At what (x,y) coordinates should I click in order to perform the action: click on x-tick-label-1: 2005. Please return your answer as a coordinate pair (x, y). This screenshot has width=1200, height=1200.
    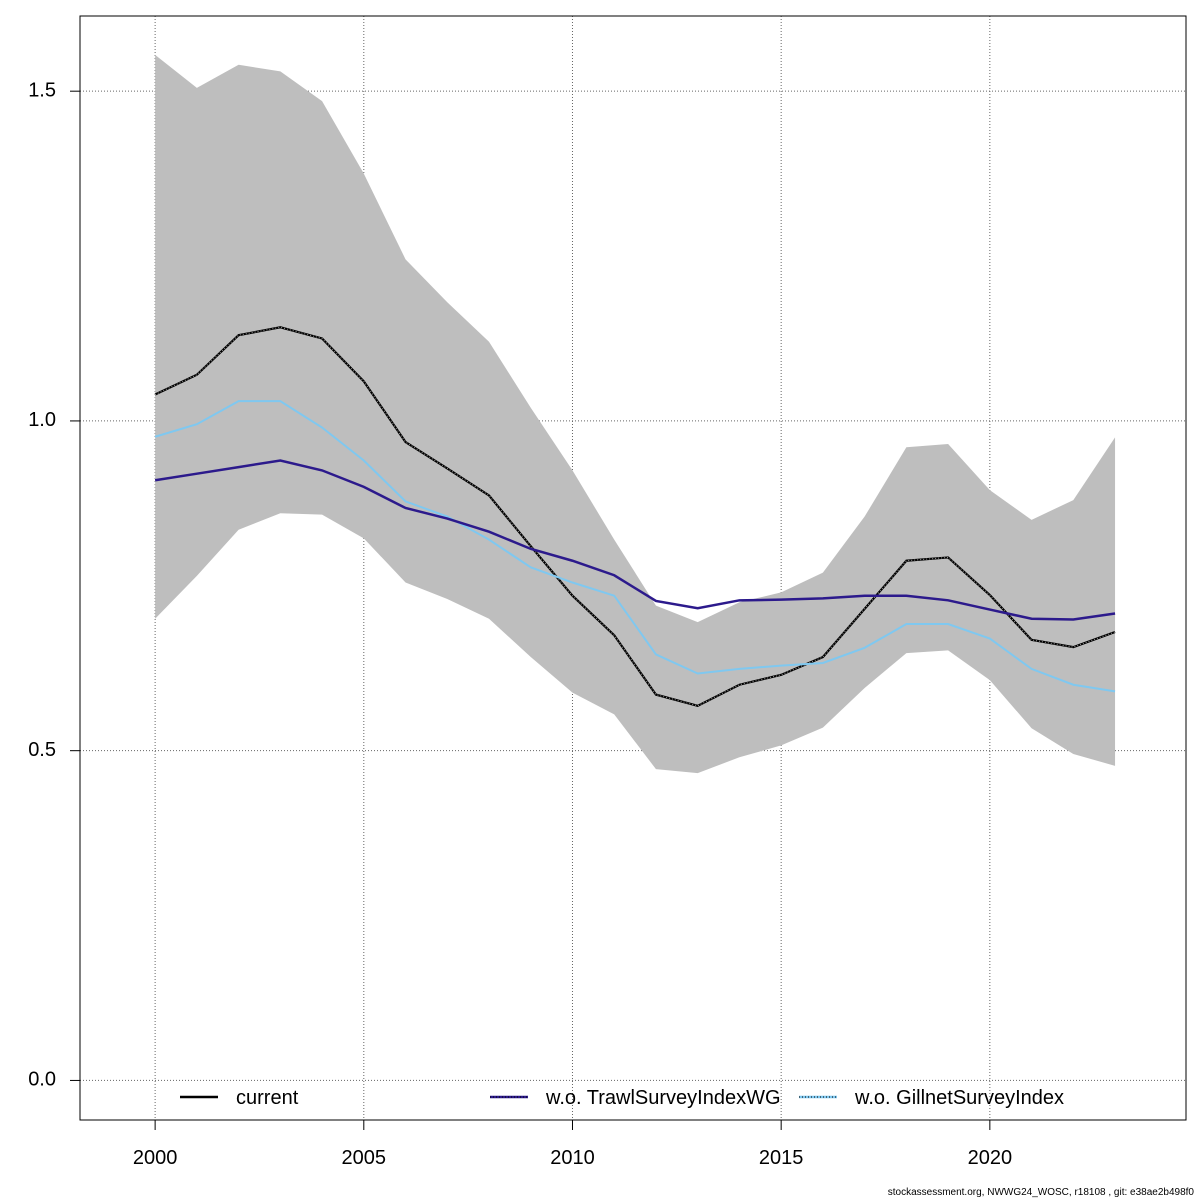
    Looking at the image, I should click on (364, 1158).